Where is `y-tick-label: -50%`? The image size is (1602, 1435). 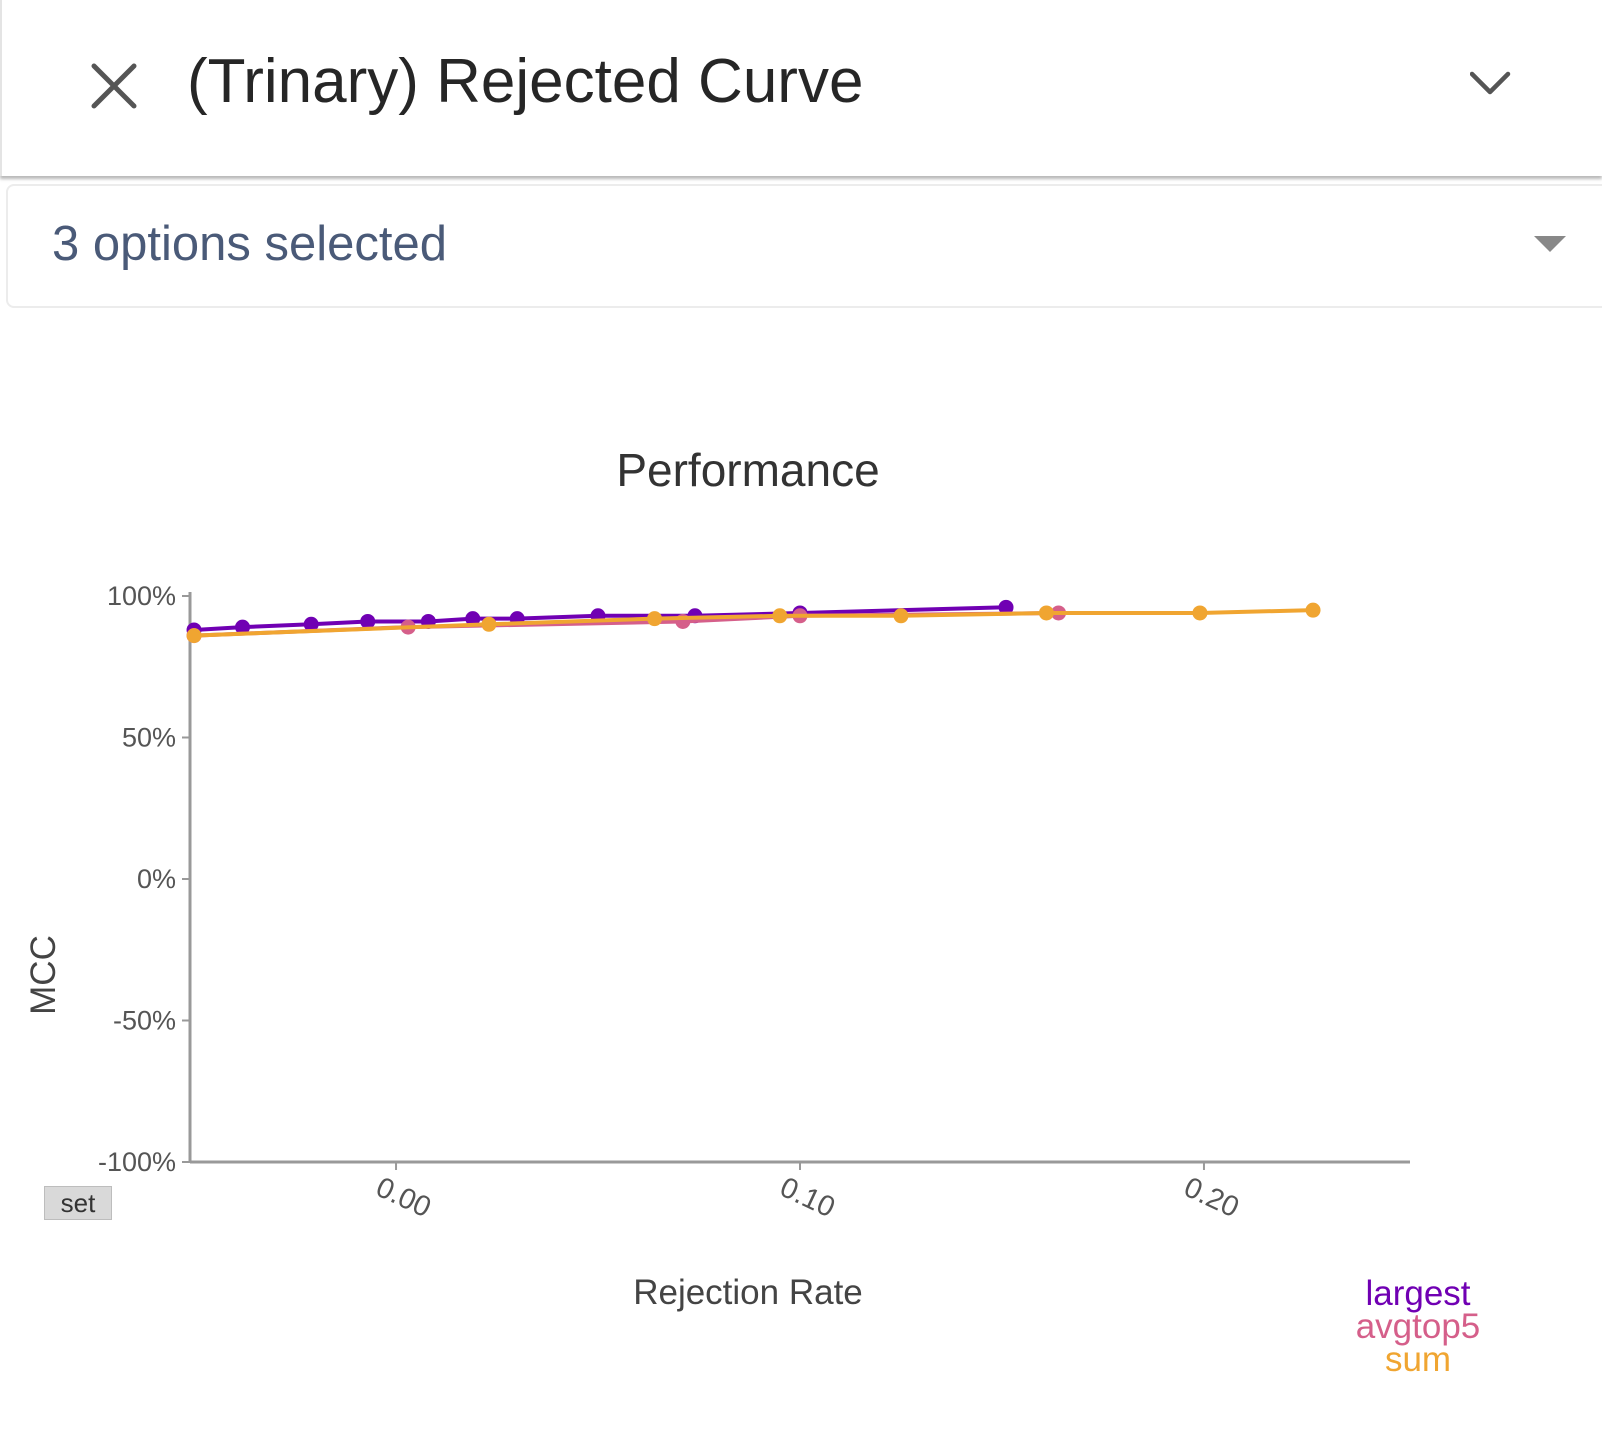
y-tick-label: -50% is located at coordinates (144, 1021).